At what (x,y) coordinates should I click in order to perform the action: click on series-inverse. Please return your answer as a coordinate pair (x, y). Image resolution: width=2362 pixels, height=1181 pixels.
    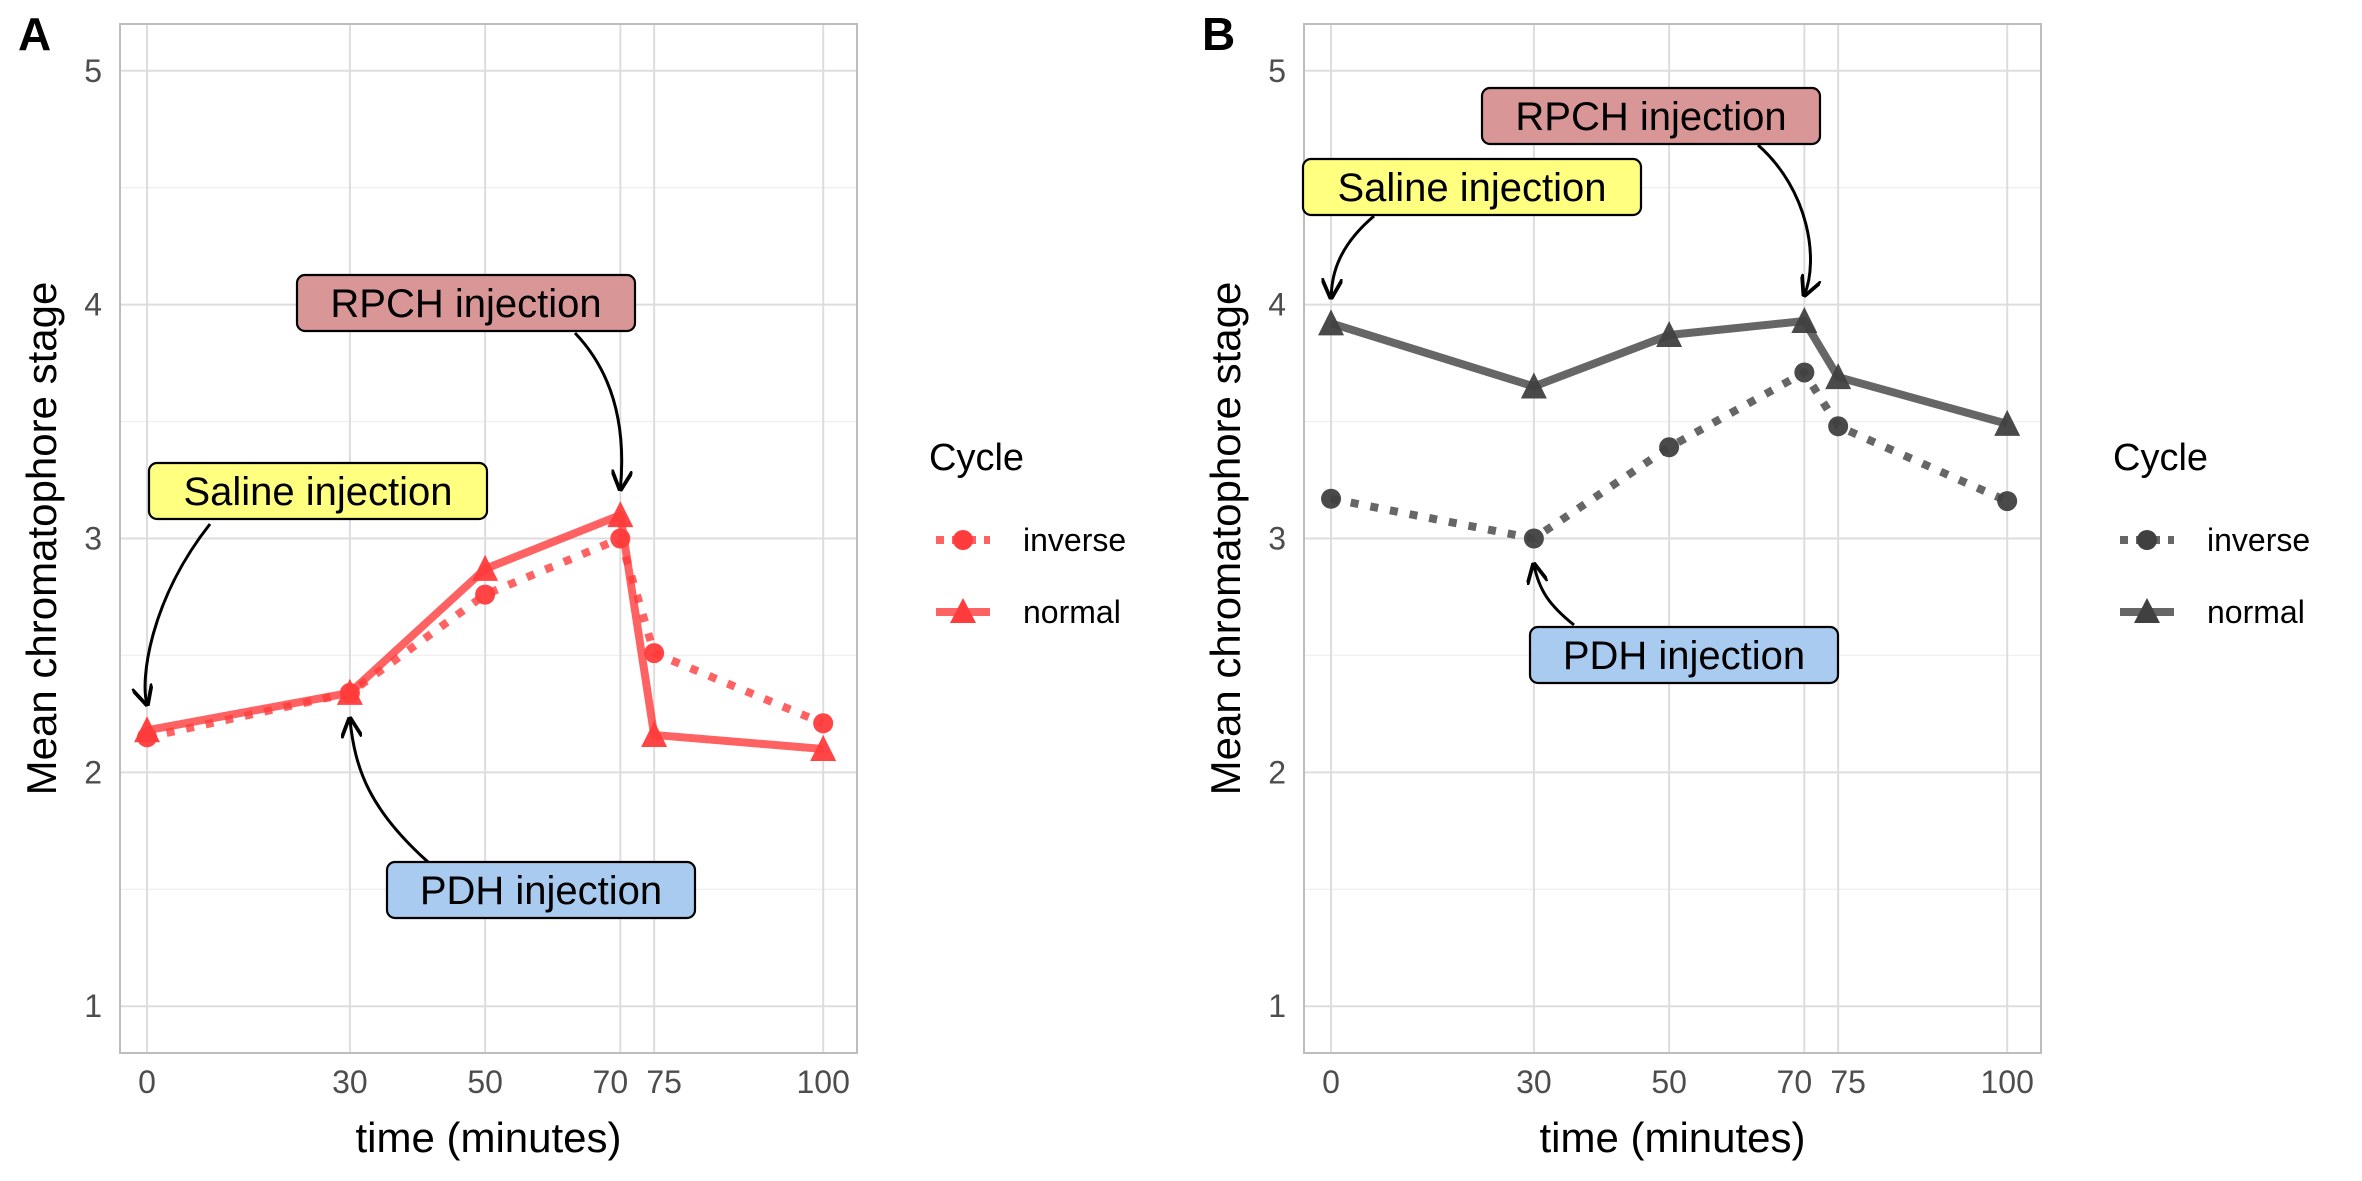
    Looking at the image, I should click on (1669, 455).